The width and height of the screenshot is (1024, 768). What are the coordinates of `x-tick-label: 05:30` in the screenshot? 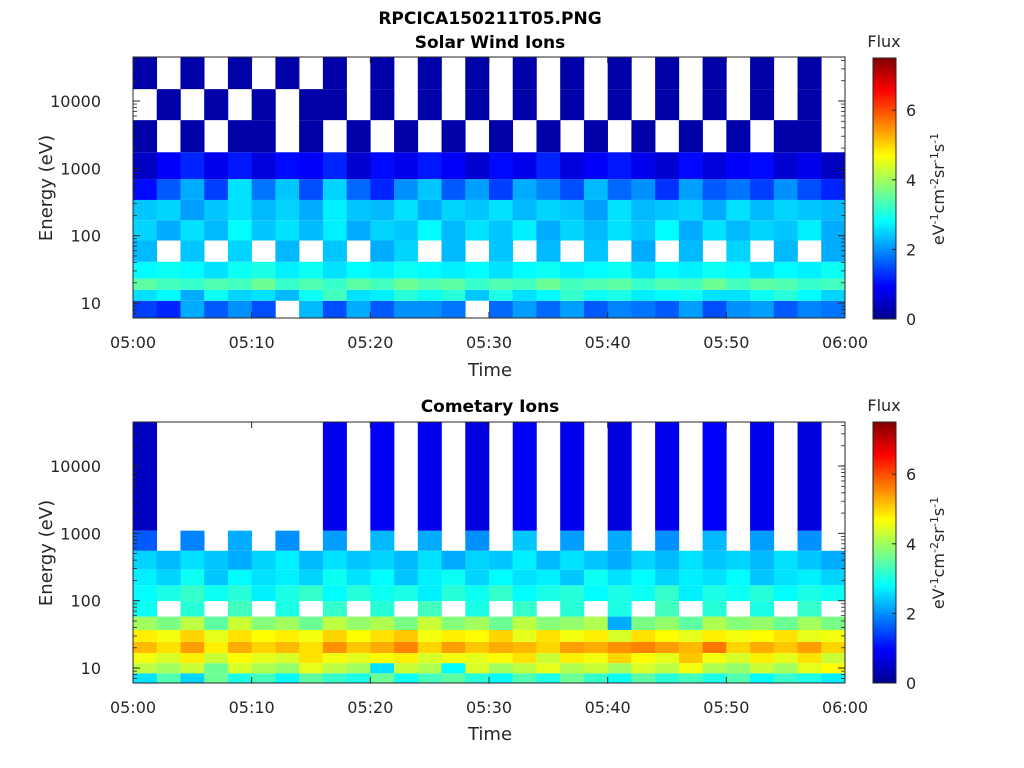 It's located at (489, 342).